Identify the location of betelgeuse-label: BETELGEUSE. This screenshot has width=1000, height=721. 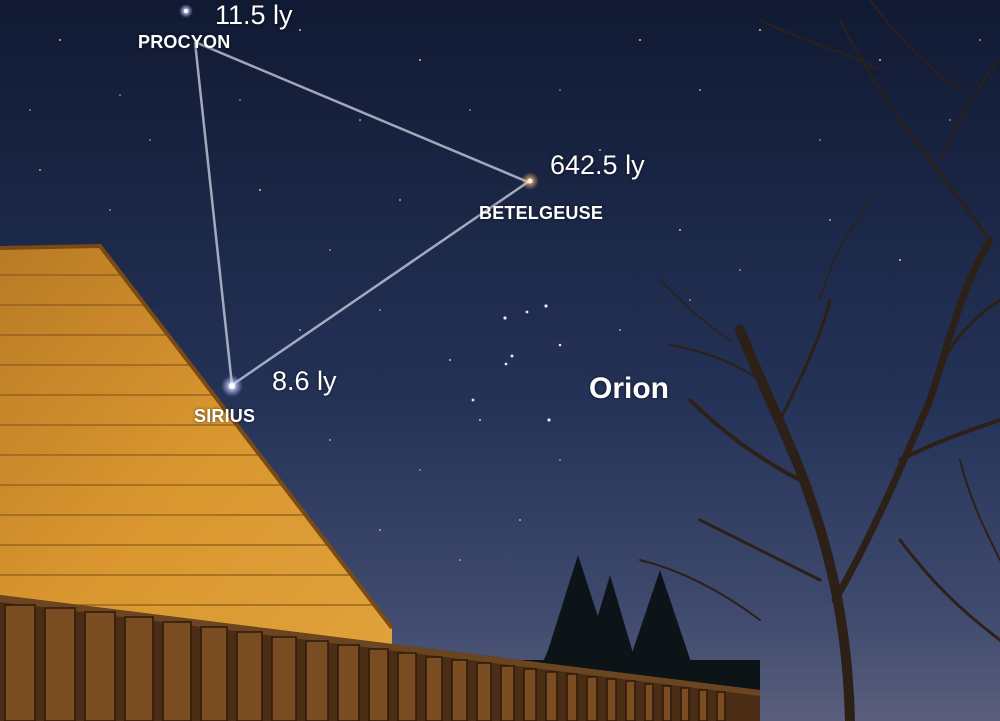
(541, 213).